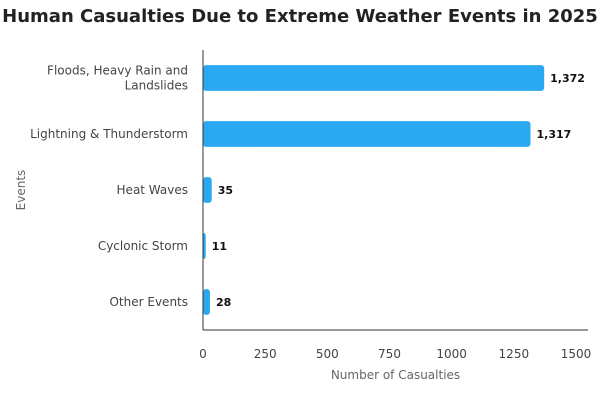 Image resolution: width=600 pixels, height=400 pixels. What do you see at coordinates (265, 354) in the screenshot?
I see `x-tick-label: 250` at bounding box center [265, 354].